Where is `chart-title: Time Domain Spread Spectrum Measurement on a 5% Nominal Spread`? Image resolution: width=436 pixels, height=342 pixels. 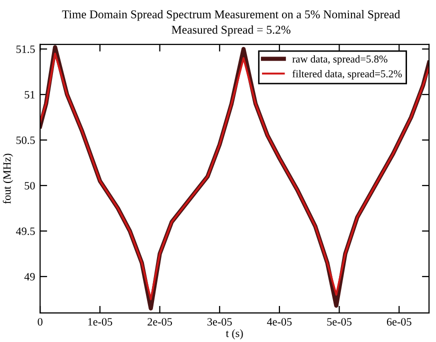
chart-title: Time Domain Spread Spectrum Measurement on a 5% Nominal Spread is located at coordinates (231, 15).